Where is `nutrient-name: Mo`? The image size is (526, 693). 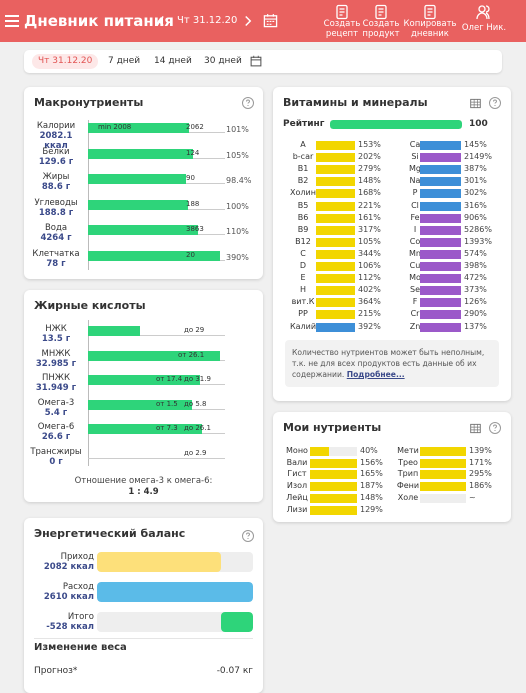
nutrient-name: Mo is located at coordinates (415, 278).